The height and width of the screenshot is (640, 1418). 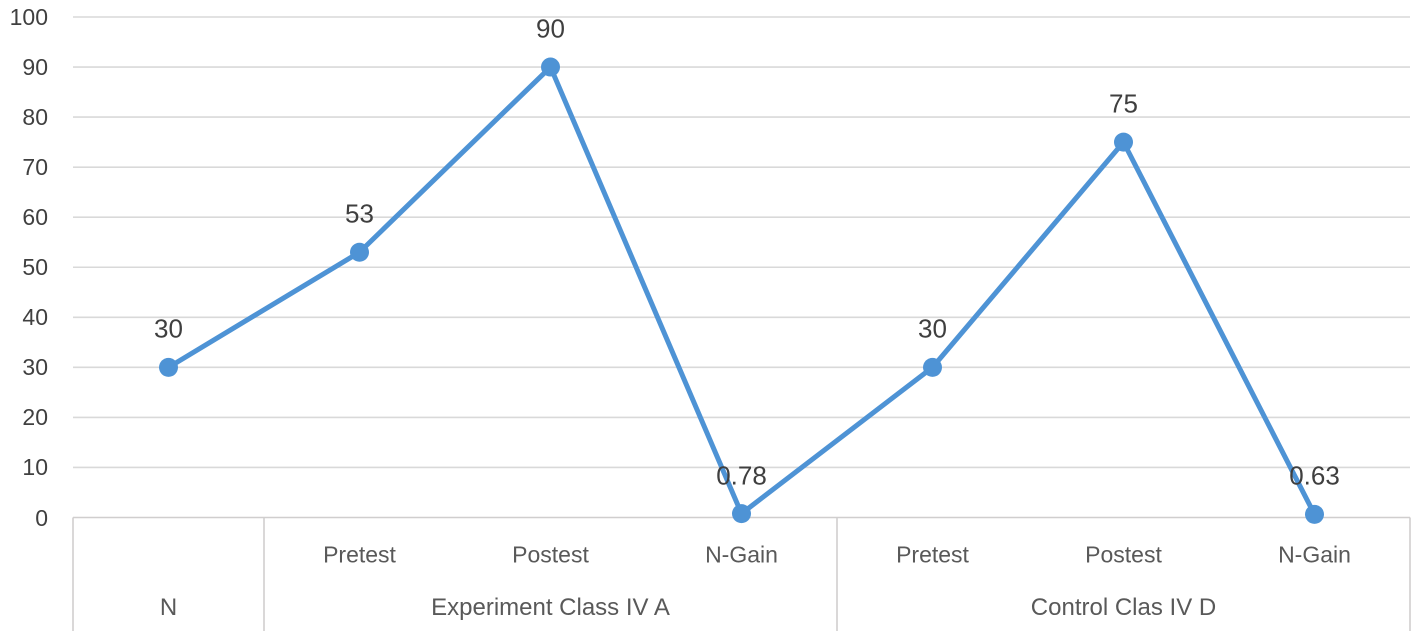 I want to click on category-group-label: Experiment Class IV A, so click(x=550, y=607).